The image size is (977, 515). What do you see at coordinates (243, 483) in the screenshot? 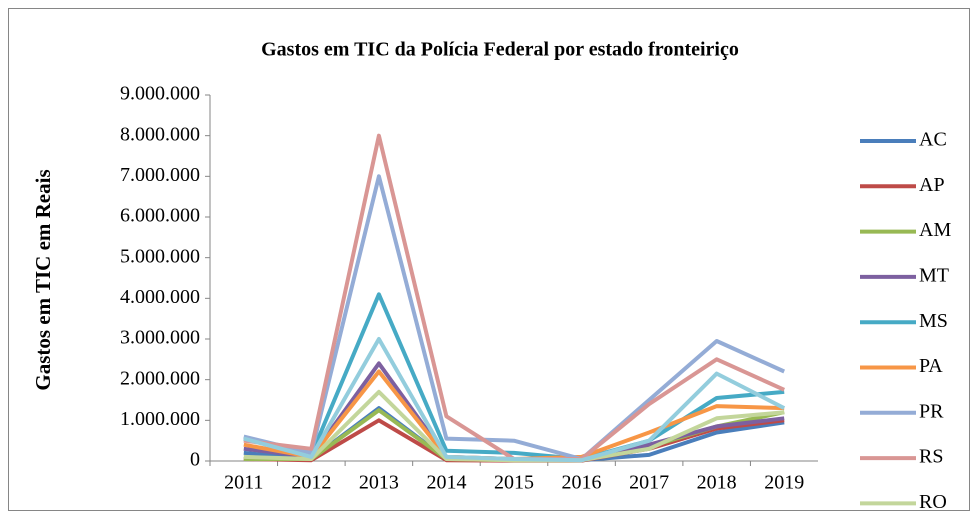
I see `x-tick-label: 2011` at bounding box center [243, 483].